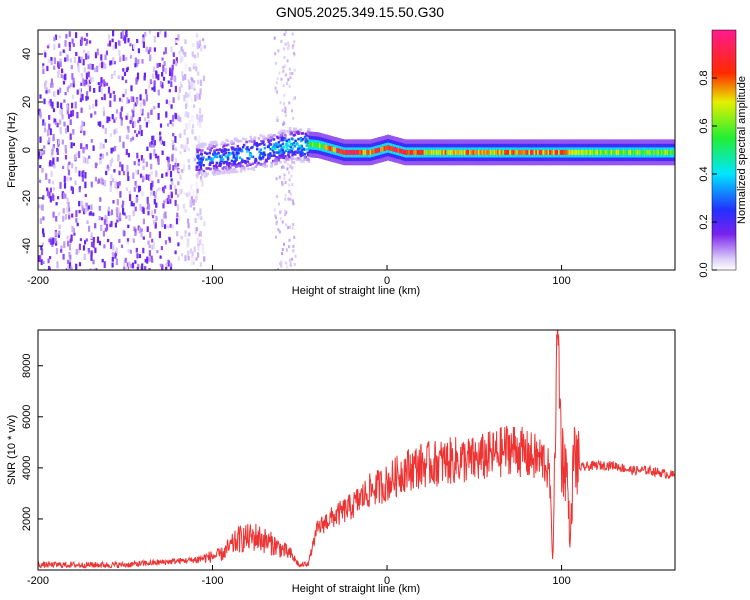  I want to click on snr-x-tick-label: -100, so click(213, 581).